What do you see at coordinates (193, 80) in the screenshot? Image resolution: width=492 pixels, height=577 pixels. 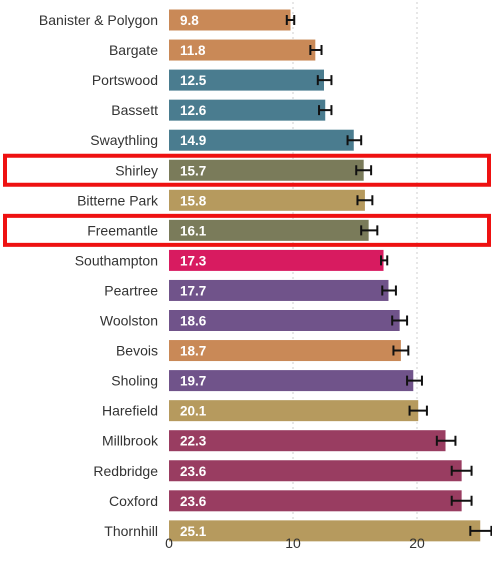 I see `value-label: 12.5` at bounding box center [193, 80].